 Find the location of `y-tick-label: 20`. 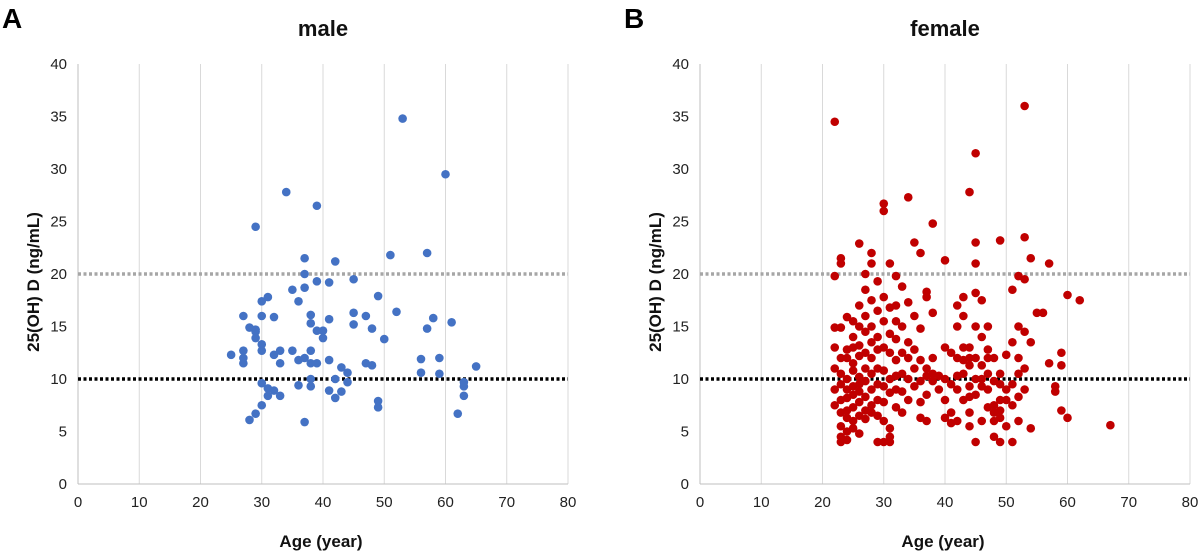

y-tick-label: 20 is located at coordinates (680, 274).